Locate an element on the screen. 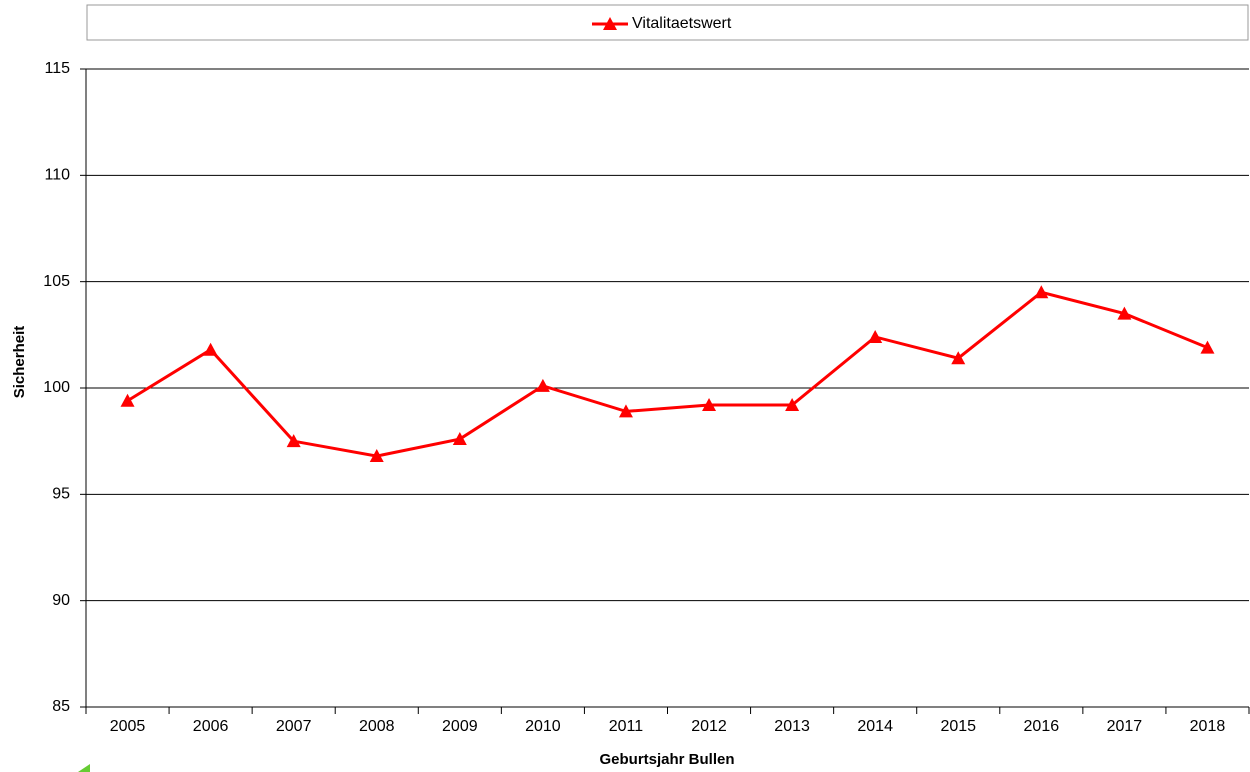 Image resolution: width=1250 pixels, height=772 pixels. x-tick-label: 2006 is located at coordinates (211, 726).